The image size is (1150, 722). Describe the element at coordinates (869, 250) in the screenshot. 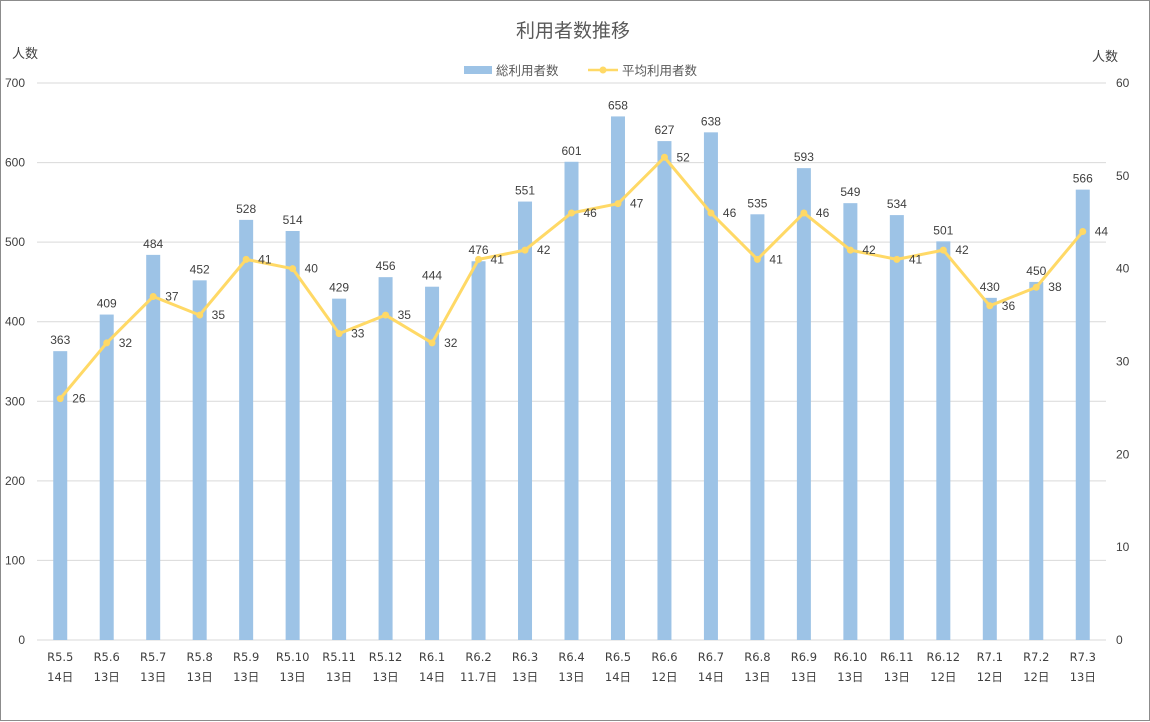

I see `average-value-label: 42` at that location.